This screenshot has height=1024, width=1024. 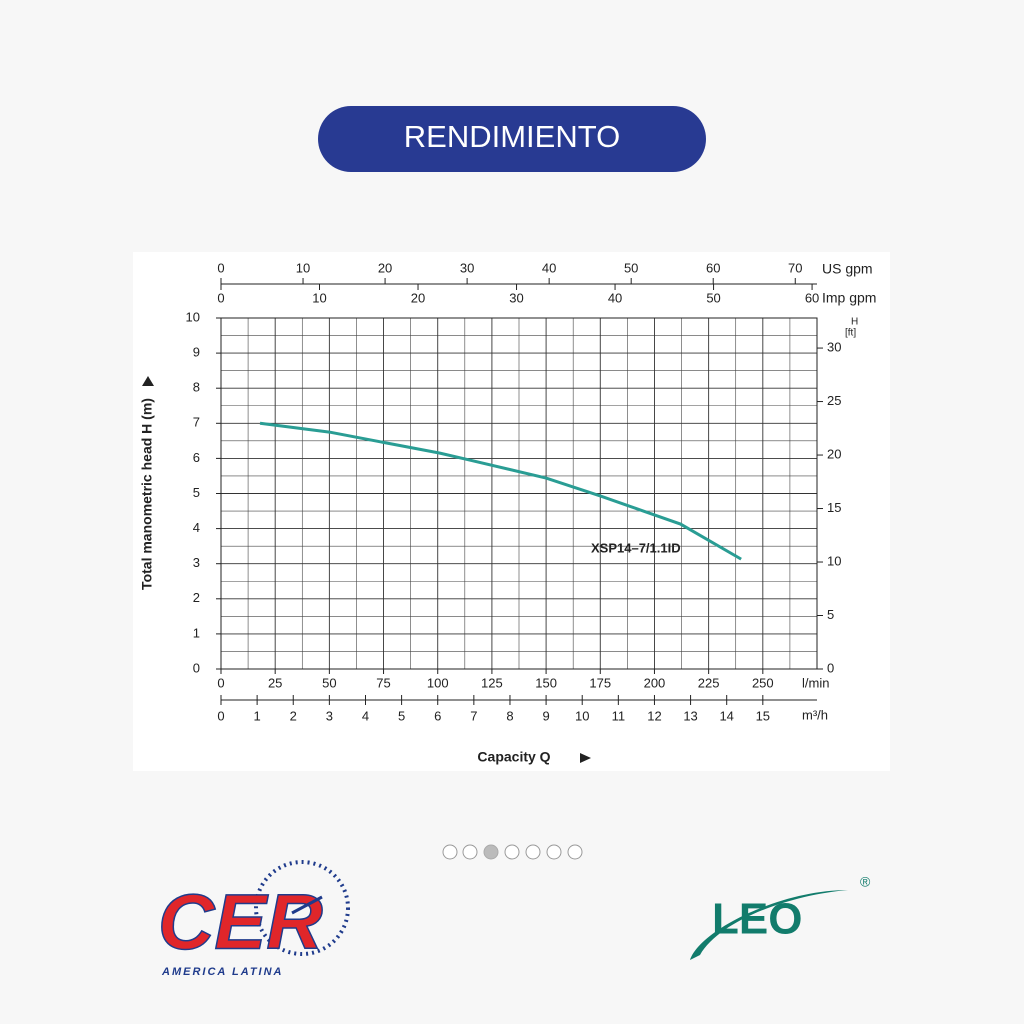 What do you see at coordinates (220, 682) in the screenshot?
I see `x-tick-label: 0` at bounding box center [220, 682].